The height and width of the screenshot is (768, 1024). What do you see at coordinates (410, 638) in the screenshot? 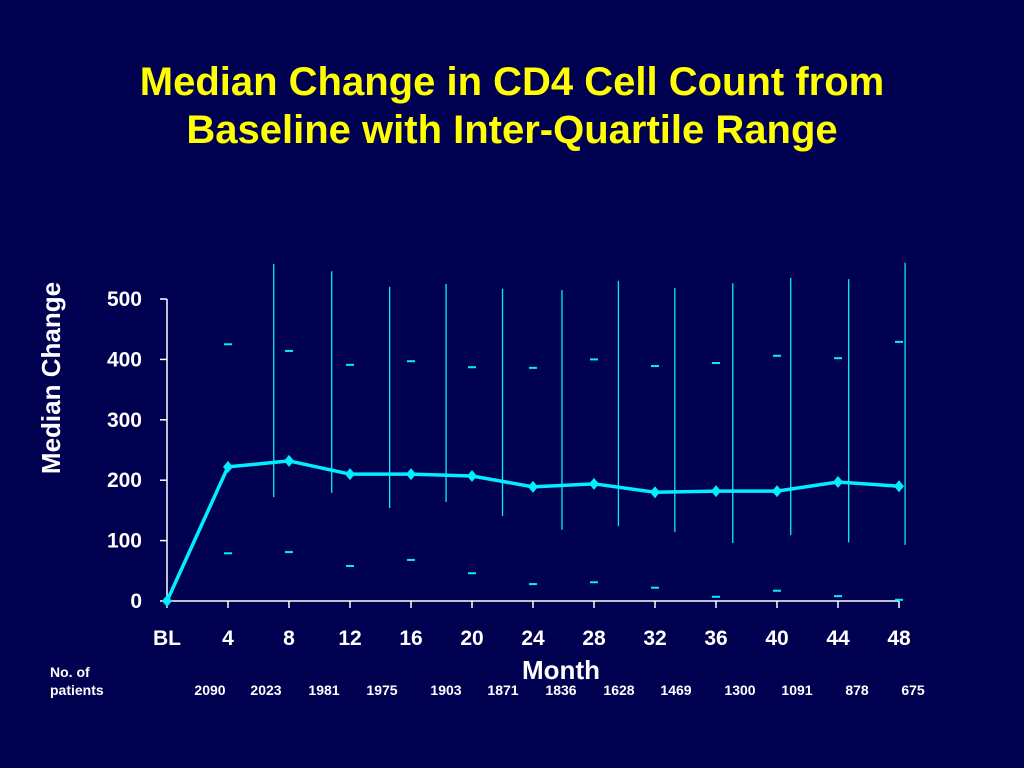
I see `x-tick-label: 16` at bounding box center [410, 638].